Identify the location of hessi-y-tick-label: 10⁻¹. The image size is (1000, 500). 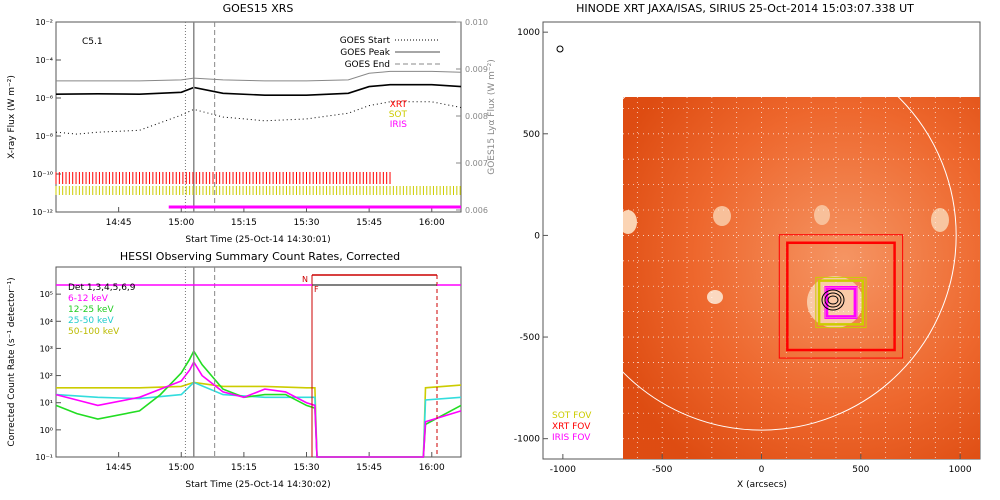
(44, 457).